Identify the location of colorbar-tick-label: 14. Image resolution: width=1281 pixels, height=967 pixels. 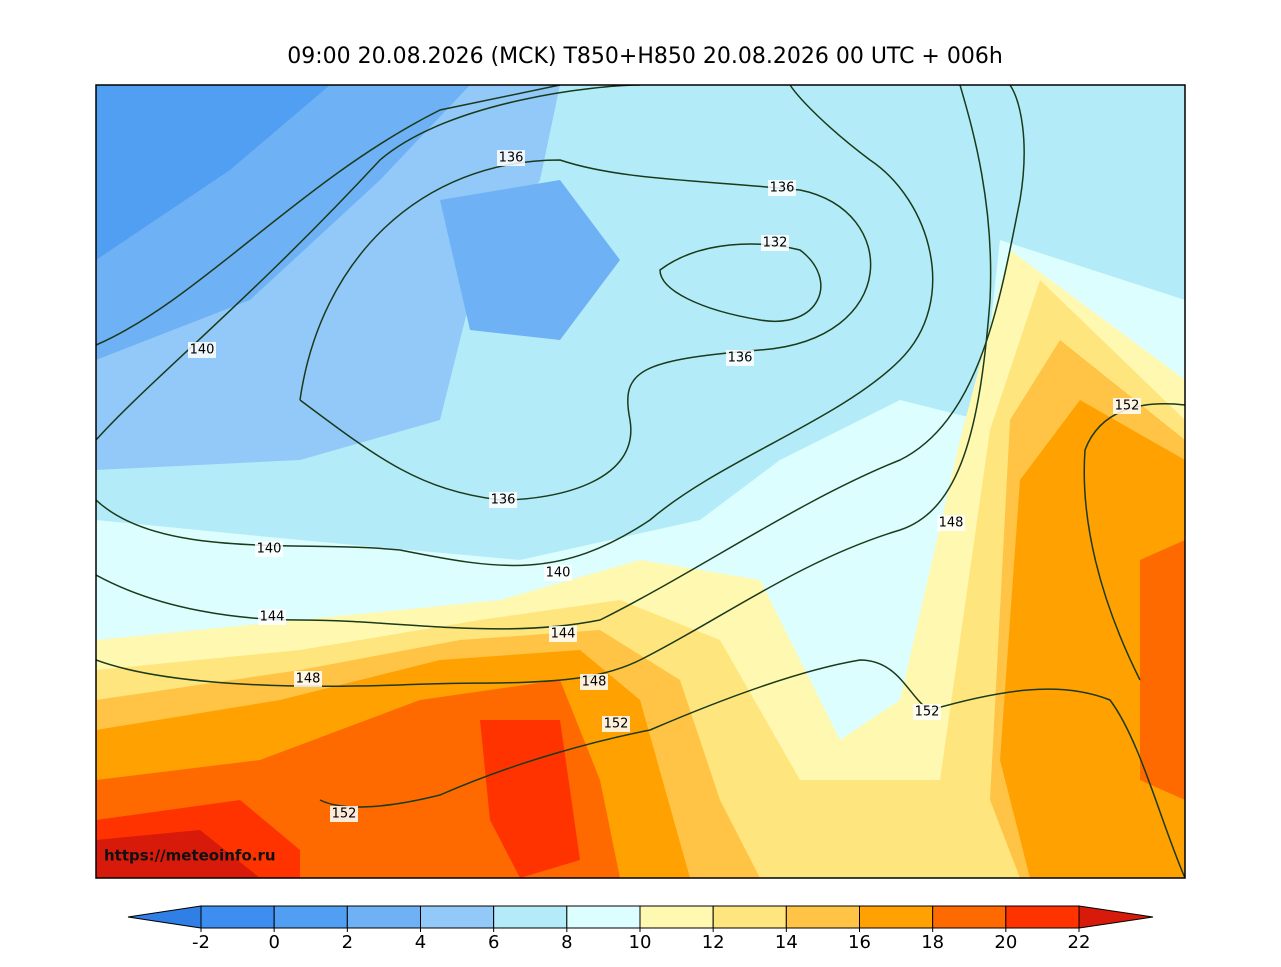
(786, 942).